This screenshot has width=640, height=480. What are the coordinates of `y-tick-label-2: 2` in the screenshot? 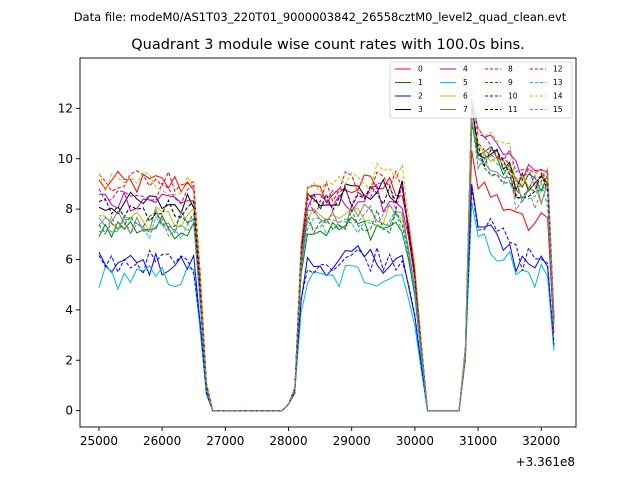 It's located at (69, 360).